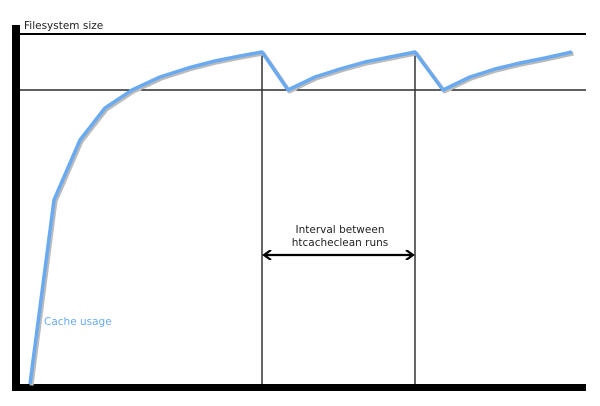 Image resolution: width=600 pixels, height=406 pixels. I want to click on interval-label-line1: Interval between, so click(340, 230).